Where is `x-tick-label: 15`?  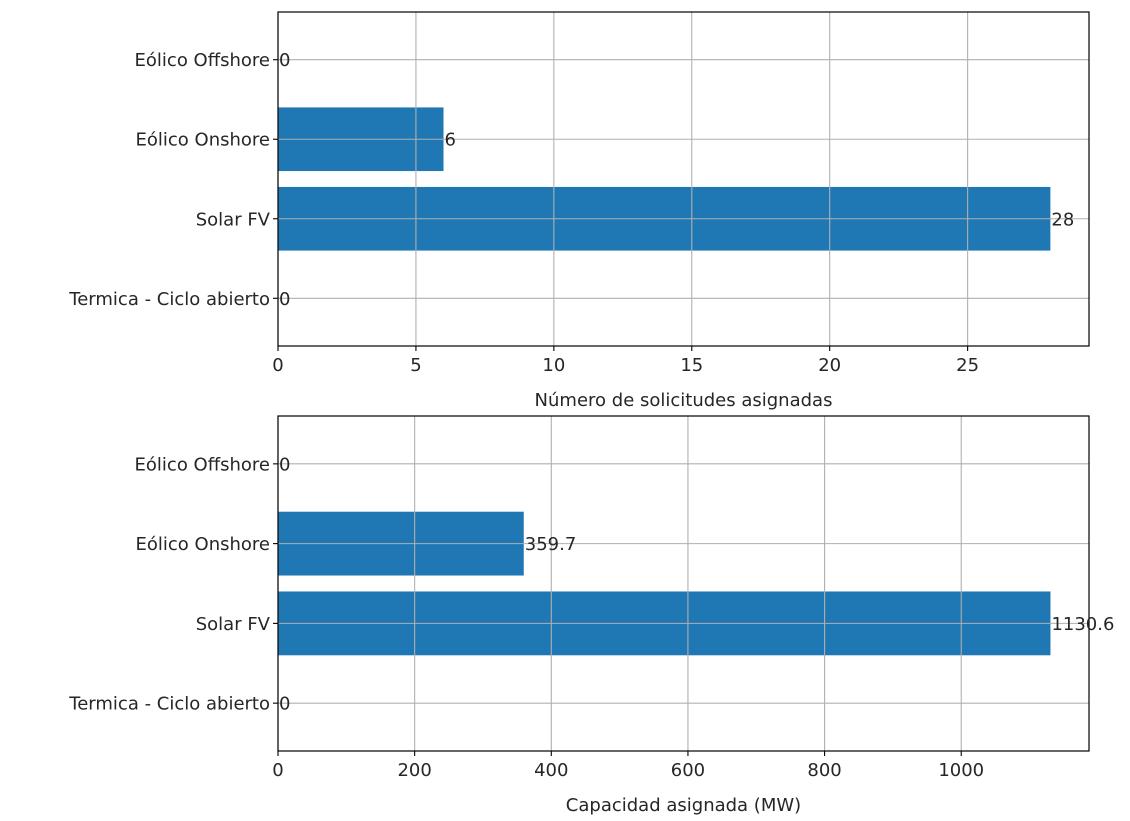
x-tick-label: 15 is located at coordinates (691, 365).